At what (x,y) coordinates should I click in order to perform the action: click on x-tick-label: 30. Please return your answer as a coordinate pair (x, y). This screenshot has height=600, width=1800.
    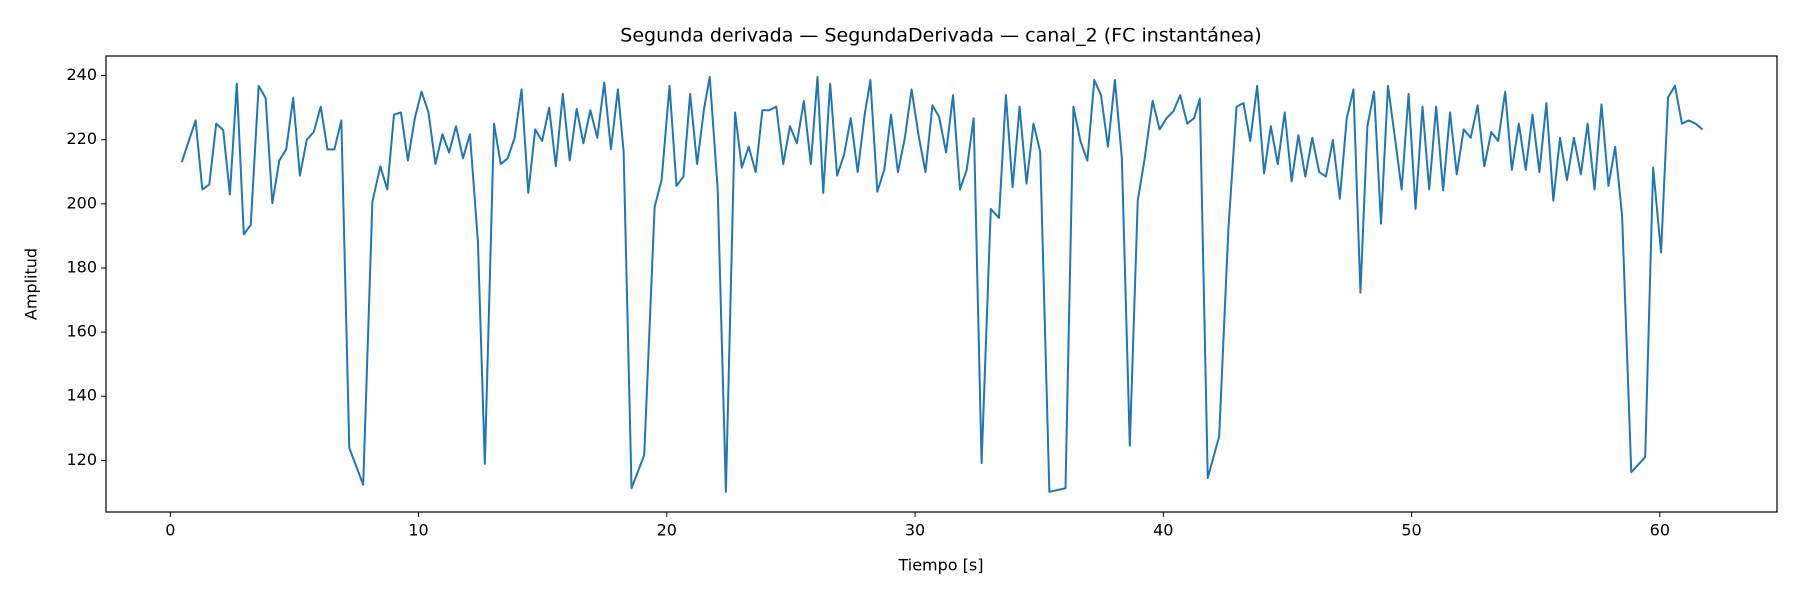
    Looking at the image, I should click on (915, 530).